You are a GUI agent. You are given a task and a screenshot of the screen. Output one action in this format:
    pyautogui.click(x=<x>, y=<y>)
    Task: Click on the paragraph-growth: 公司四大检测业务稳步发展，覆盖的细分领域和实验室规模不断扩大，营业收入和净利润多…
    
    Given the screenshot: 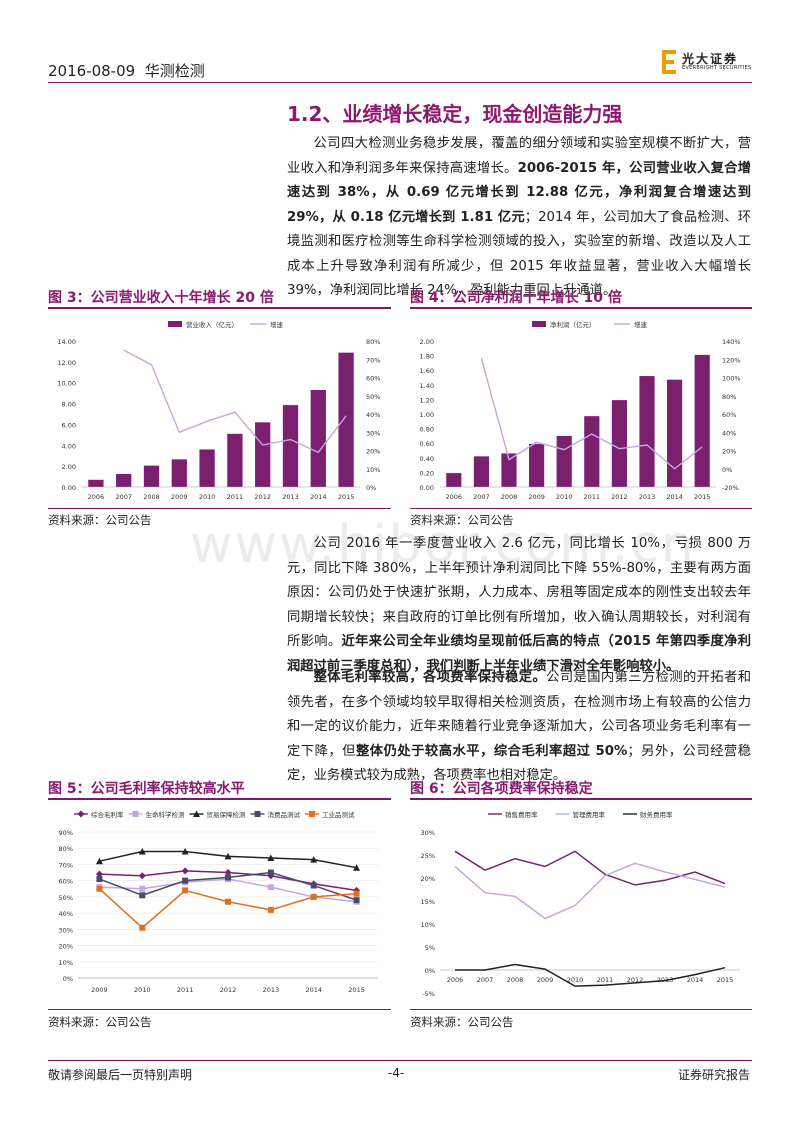 What is the action you would take?
    pyautogui.click(x=519, y=218)
    